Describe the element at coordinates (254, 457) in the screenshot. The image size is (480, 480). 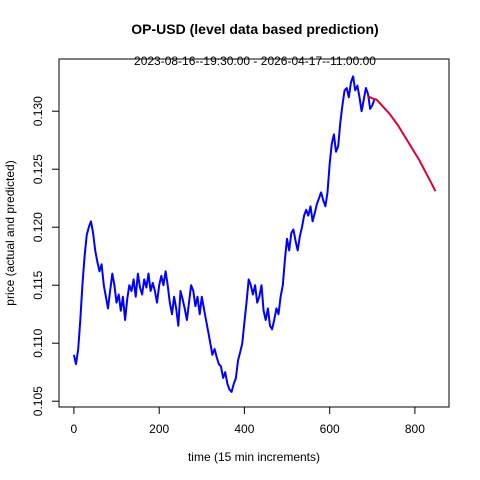
I see `x-axis-label: time (15 min increments)` at that location.